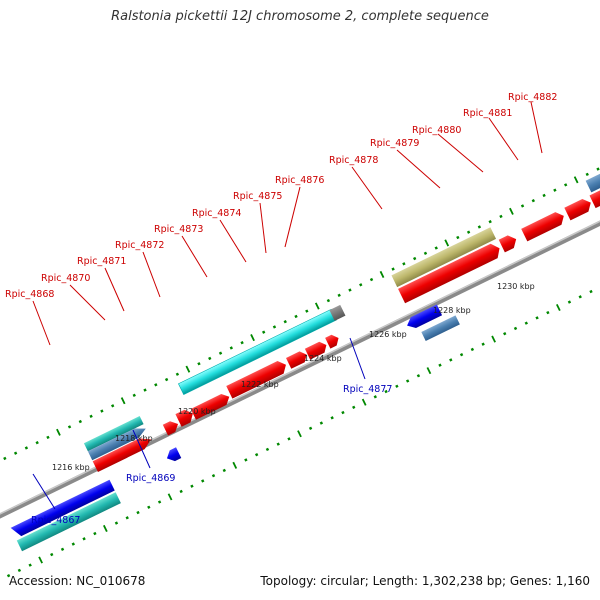 This screenshot has width=600, height=600. Describe the element at coordinates (139, 245) in the screenshot. I see `gene-label-4872: Rpic_4872` at that location.